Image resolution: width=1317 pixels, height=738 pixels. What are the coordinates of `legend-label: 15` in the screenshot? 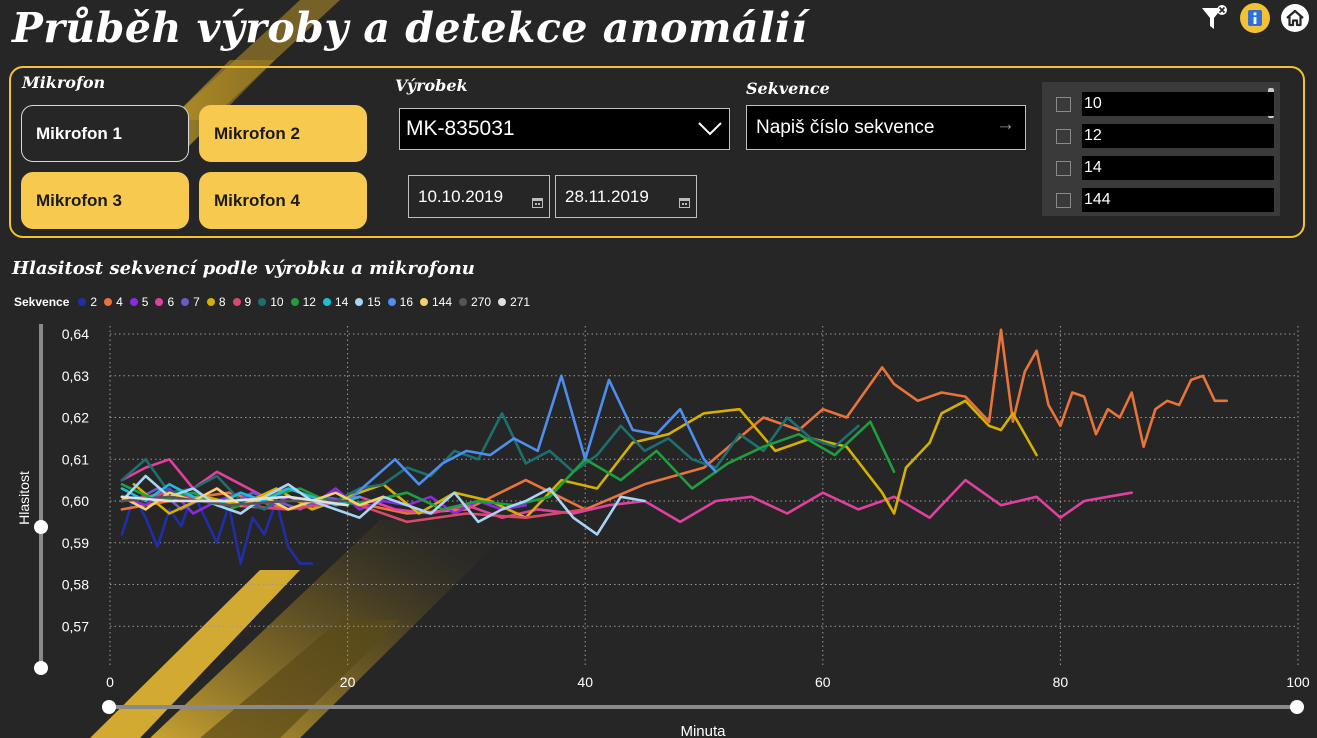 It's located at (374, 302).